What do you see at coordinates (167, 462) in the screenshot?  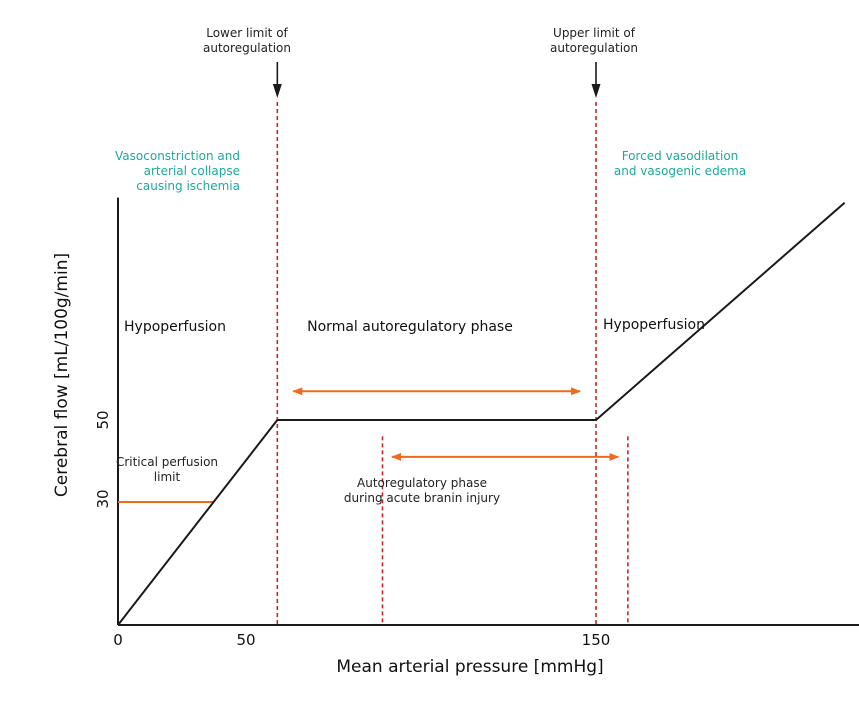 I see `critical-perfusion-label-line-1: Critical perfusion` at bounding box center [167, 462].